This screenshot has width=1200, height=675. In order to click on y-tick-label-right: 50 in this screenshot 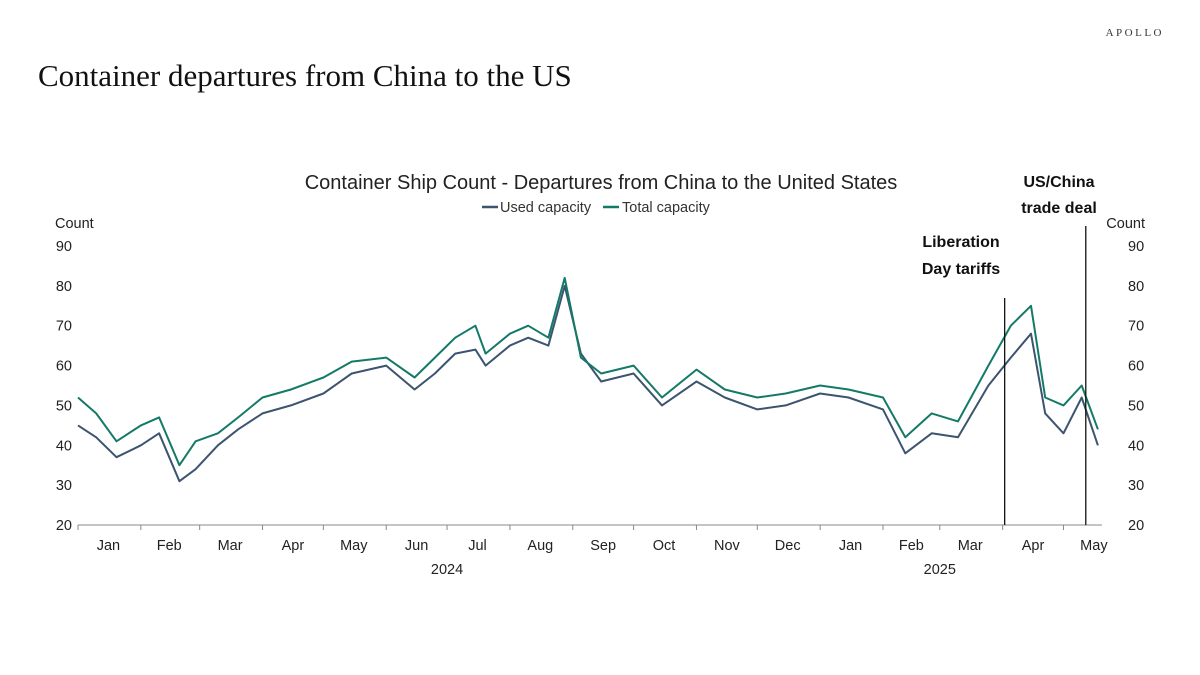, I will do `click(1136, 406)`.